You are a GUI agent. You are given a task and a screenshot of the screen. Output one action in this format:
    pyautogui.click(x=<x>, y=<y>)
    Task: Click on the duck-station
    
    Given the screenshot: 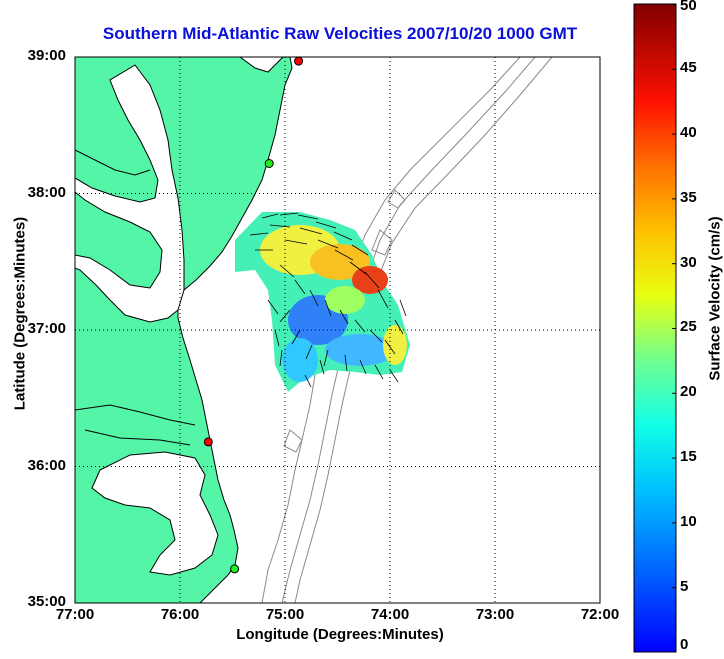 What is the action you would take?
    pyautogui.click(x=208, y=442)
    